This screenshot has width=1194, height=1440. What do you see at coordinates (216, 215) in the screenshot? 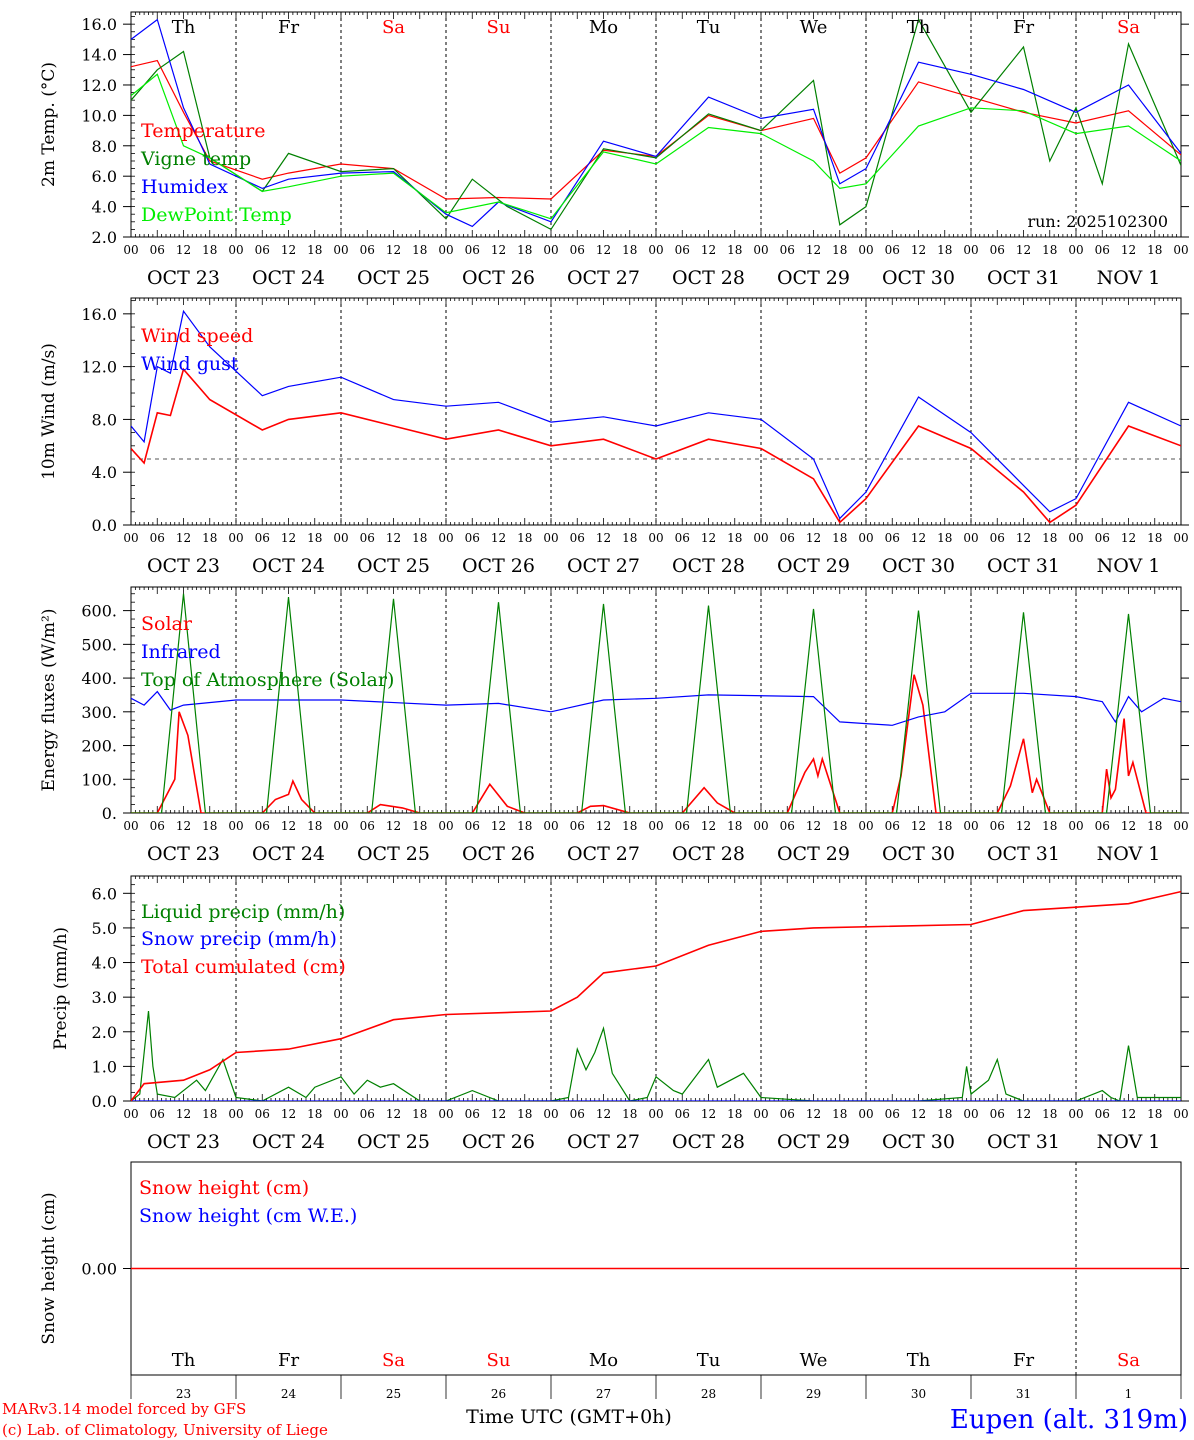
I see `legend-entry: DewPoint Temp` at bounding box center [216, 215].